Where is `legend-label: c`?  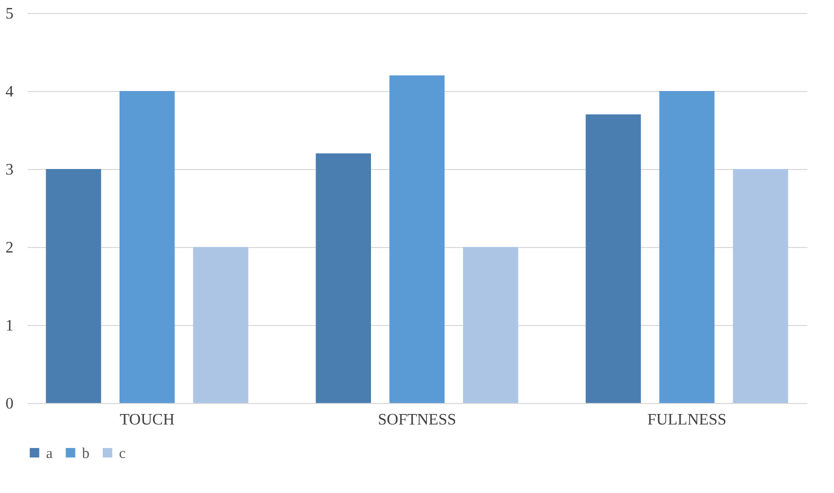 legend-label: c is located at coordinates (122, 454).